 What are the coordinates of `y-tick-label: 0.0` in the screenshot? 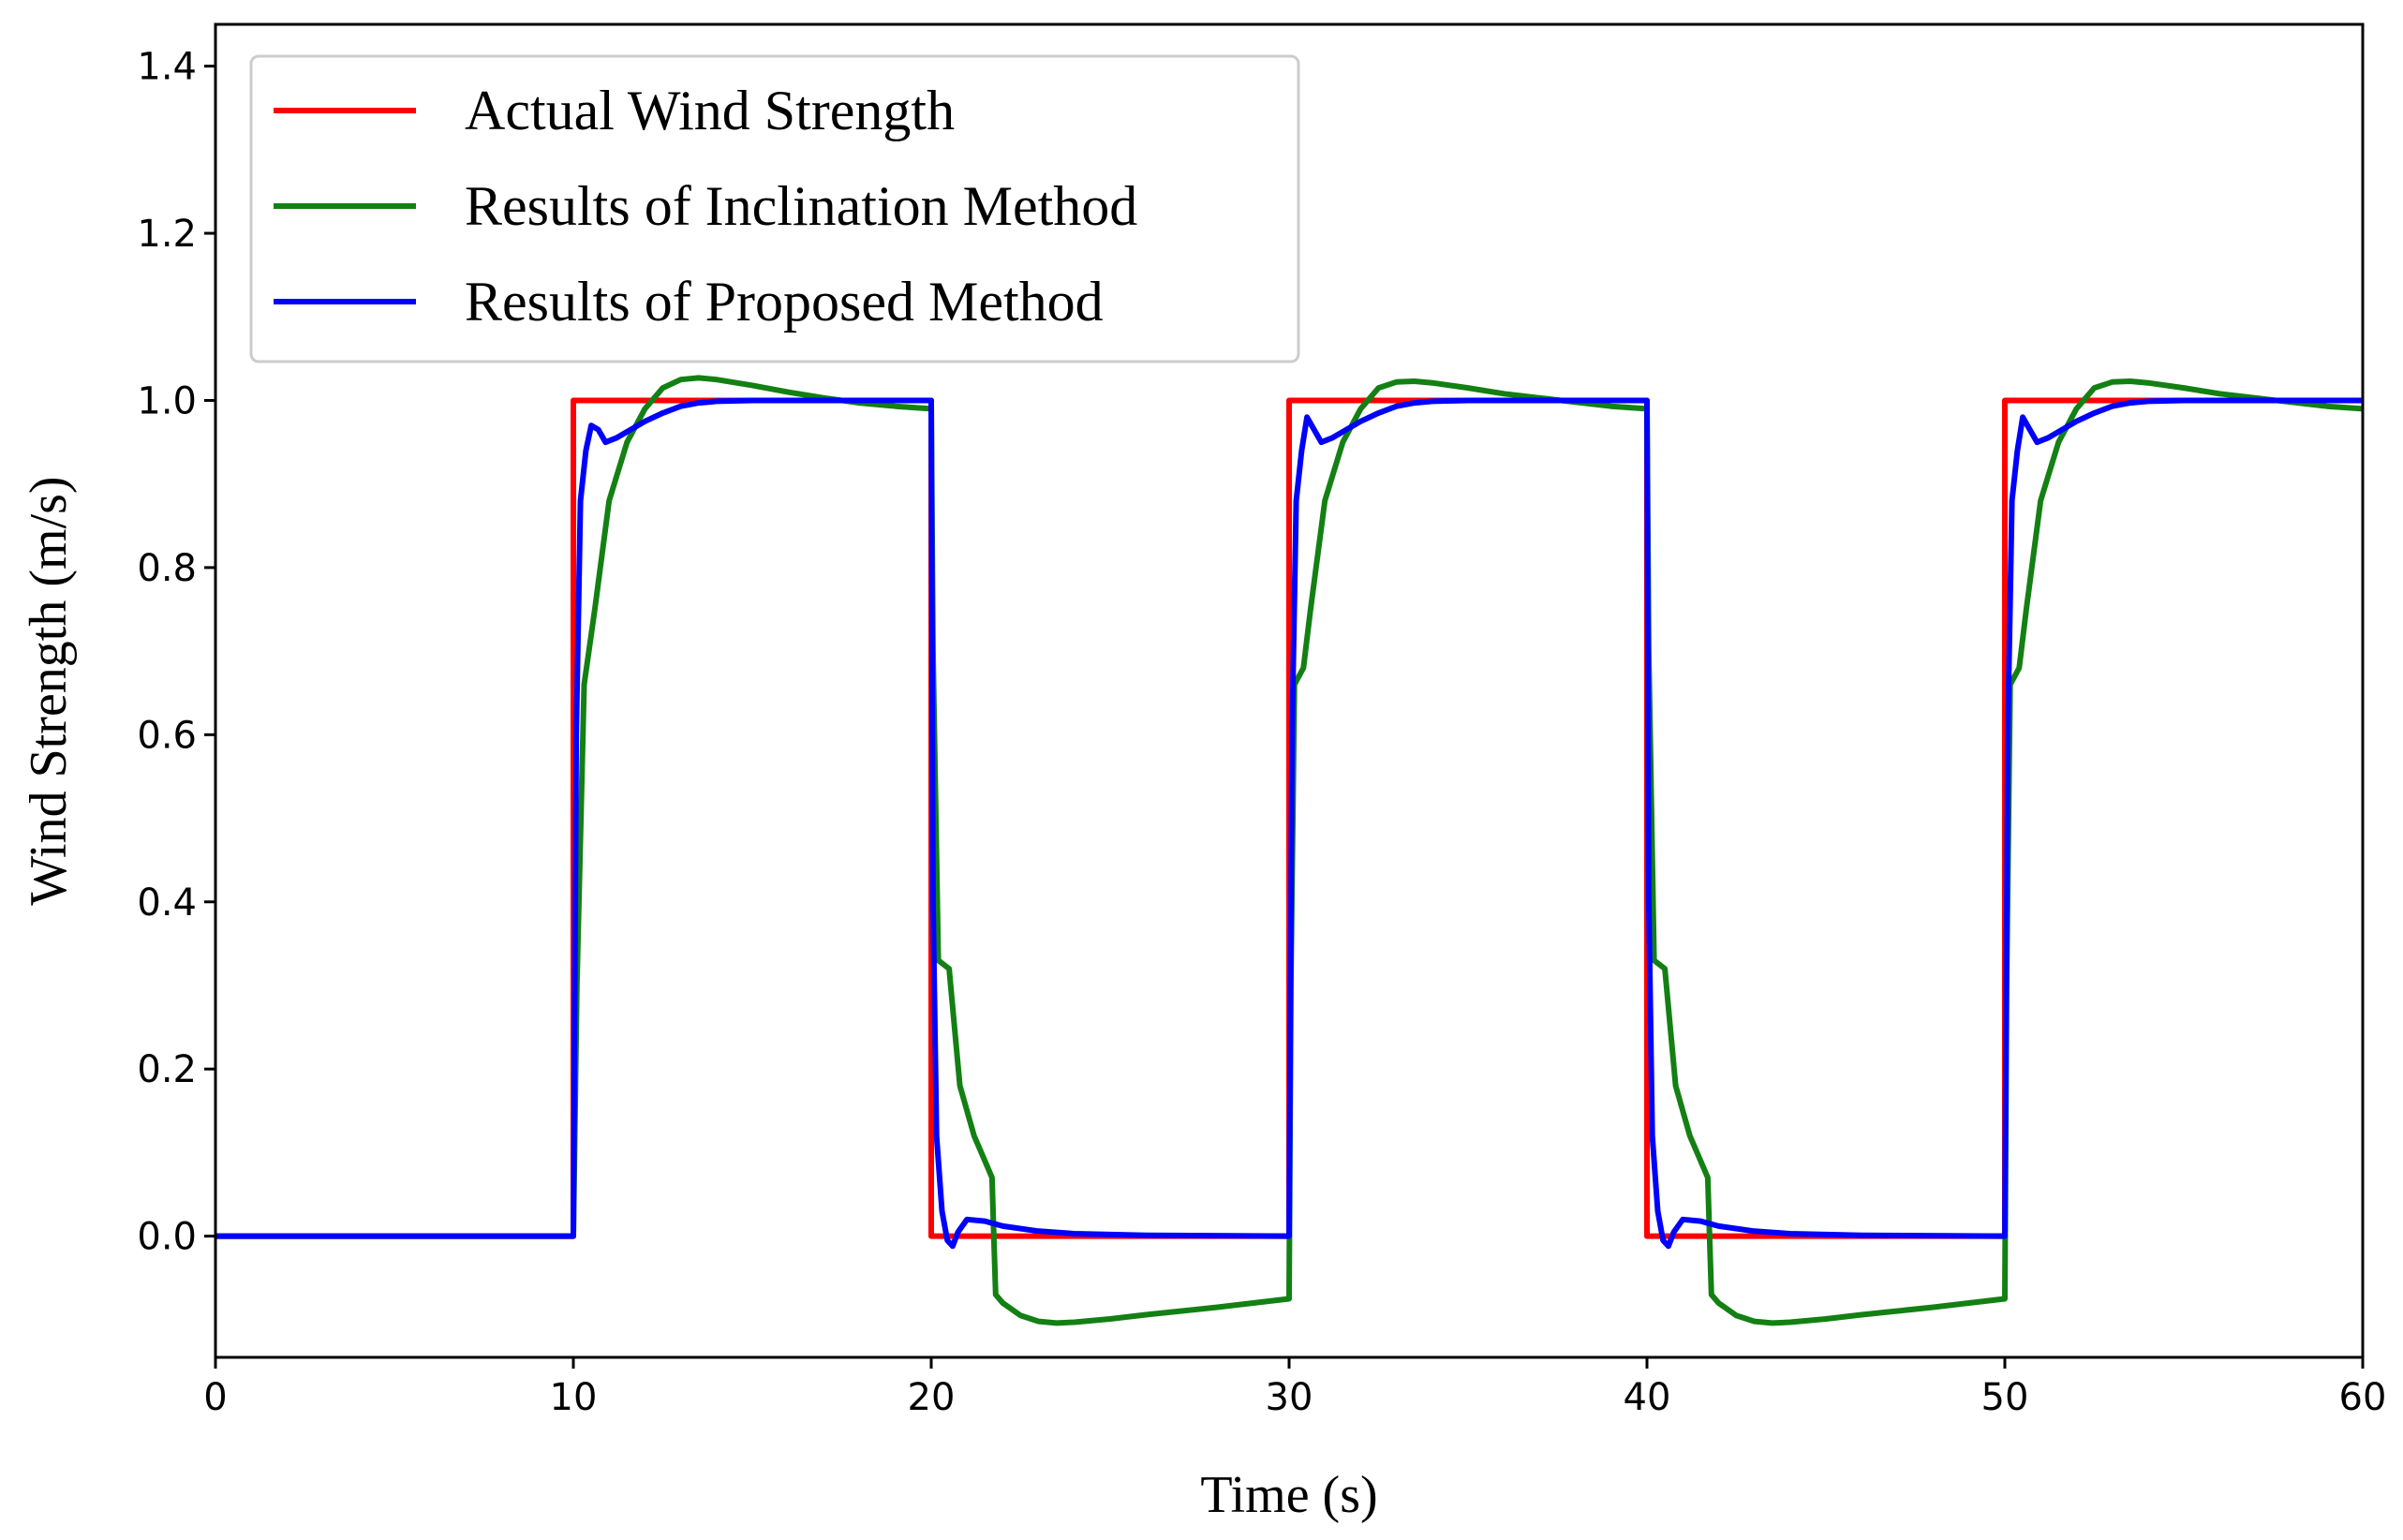 It's located at (167, 1237).